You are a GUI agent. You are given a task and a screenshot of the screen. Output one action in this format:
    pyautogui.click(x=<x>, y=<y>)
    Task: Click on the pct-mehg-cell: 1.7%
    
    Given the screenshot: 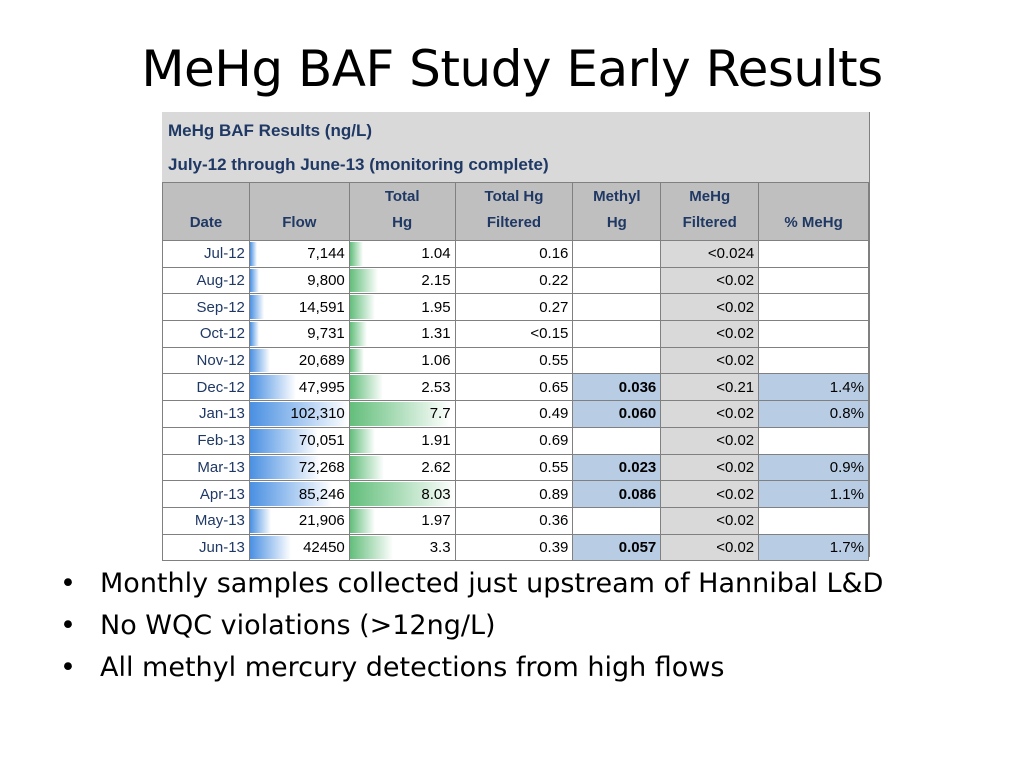 What is the action you would take?
    pyautogui.click(x=813, y=547)
    